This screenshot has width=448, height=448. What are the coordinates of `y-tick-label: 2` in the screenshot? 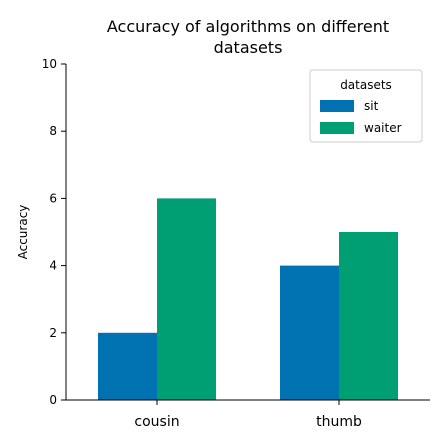 It's located at (53, 333).